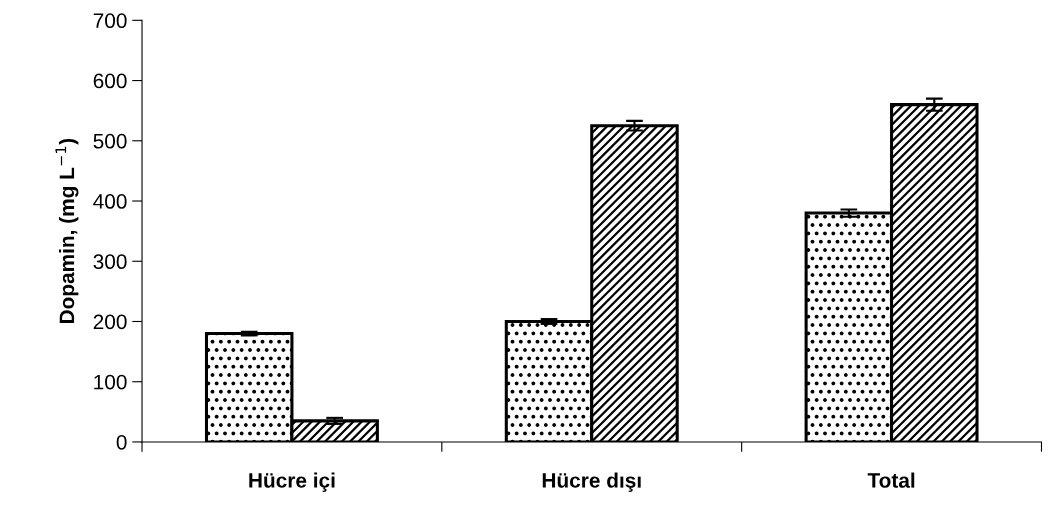  Describe the element at coordinates (67, 231) in the screenshot. I see `y-axis-title: Dopamin, (mg L$^{−1}$)` at that location.